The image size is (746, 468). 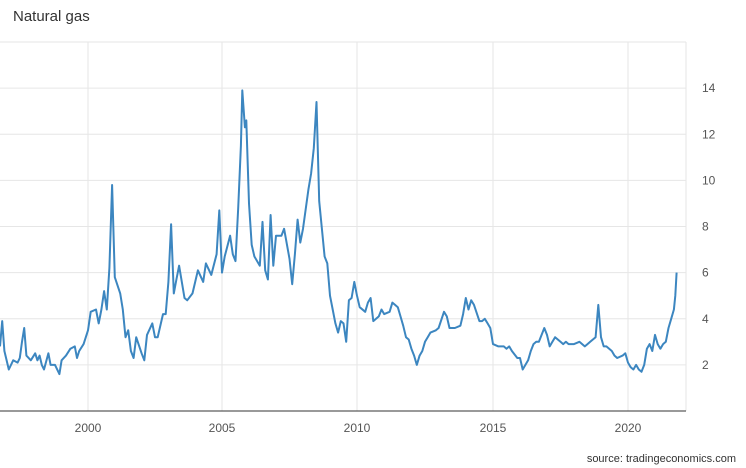 I want to click on x-tick-label: 2000, so click(x=88, y=428).